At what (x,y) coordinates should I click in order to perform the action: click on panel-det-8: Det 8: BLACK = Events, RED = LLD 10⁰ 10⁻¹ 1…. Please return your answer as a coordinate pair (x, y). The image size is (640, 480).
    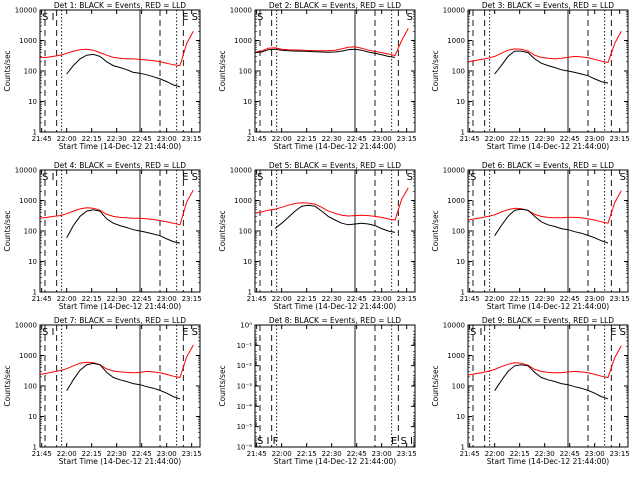
    Looking at the image, I should click on (317, 391).